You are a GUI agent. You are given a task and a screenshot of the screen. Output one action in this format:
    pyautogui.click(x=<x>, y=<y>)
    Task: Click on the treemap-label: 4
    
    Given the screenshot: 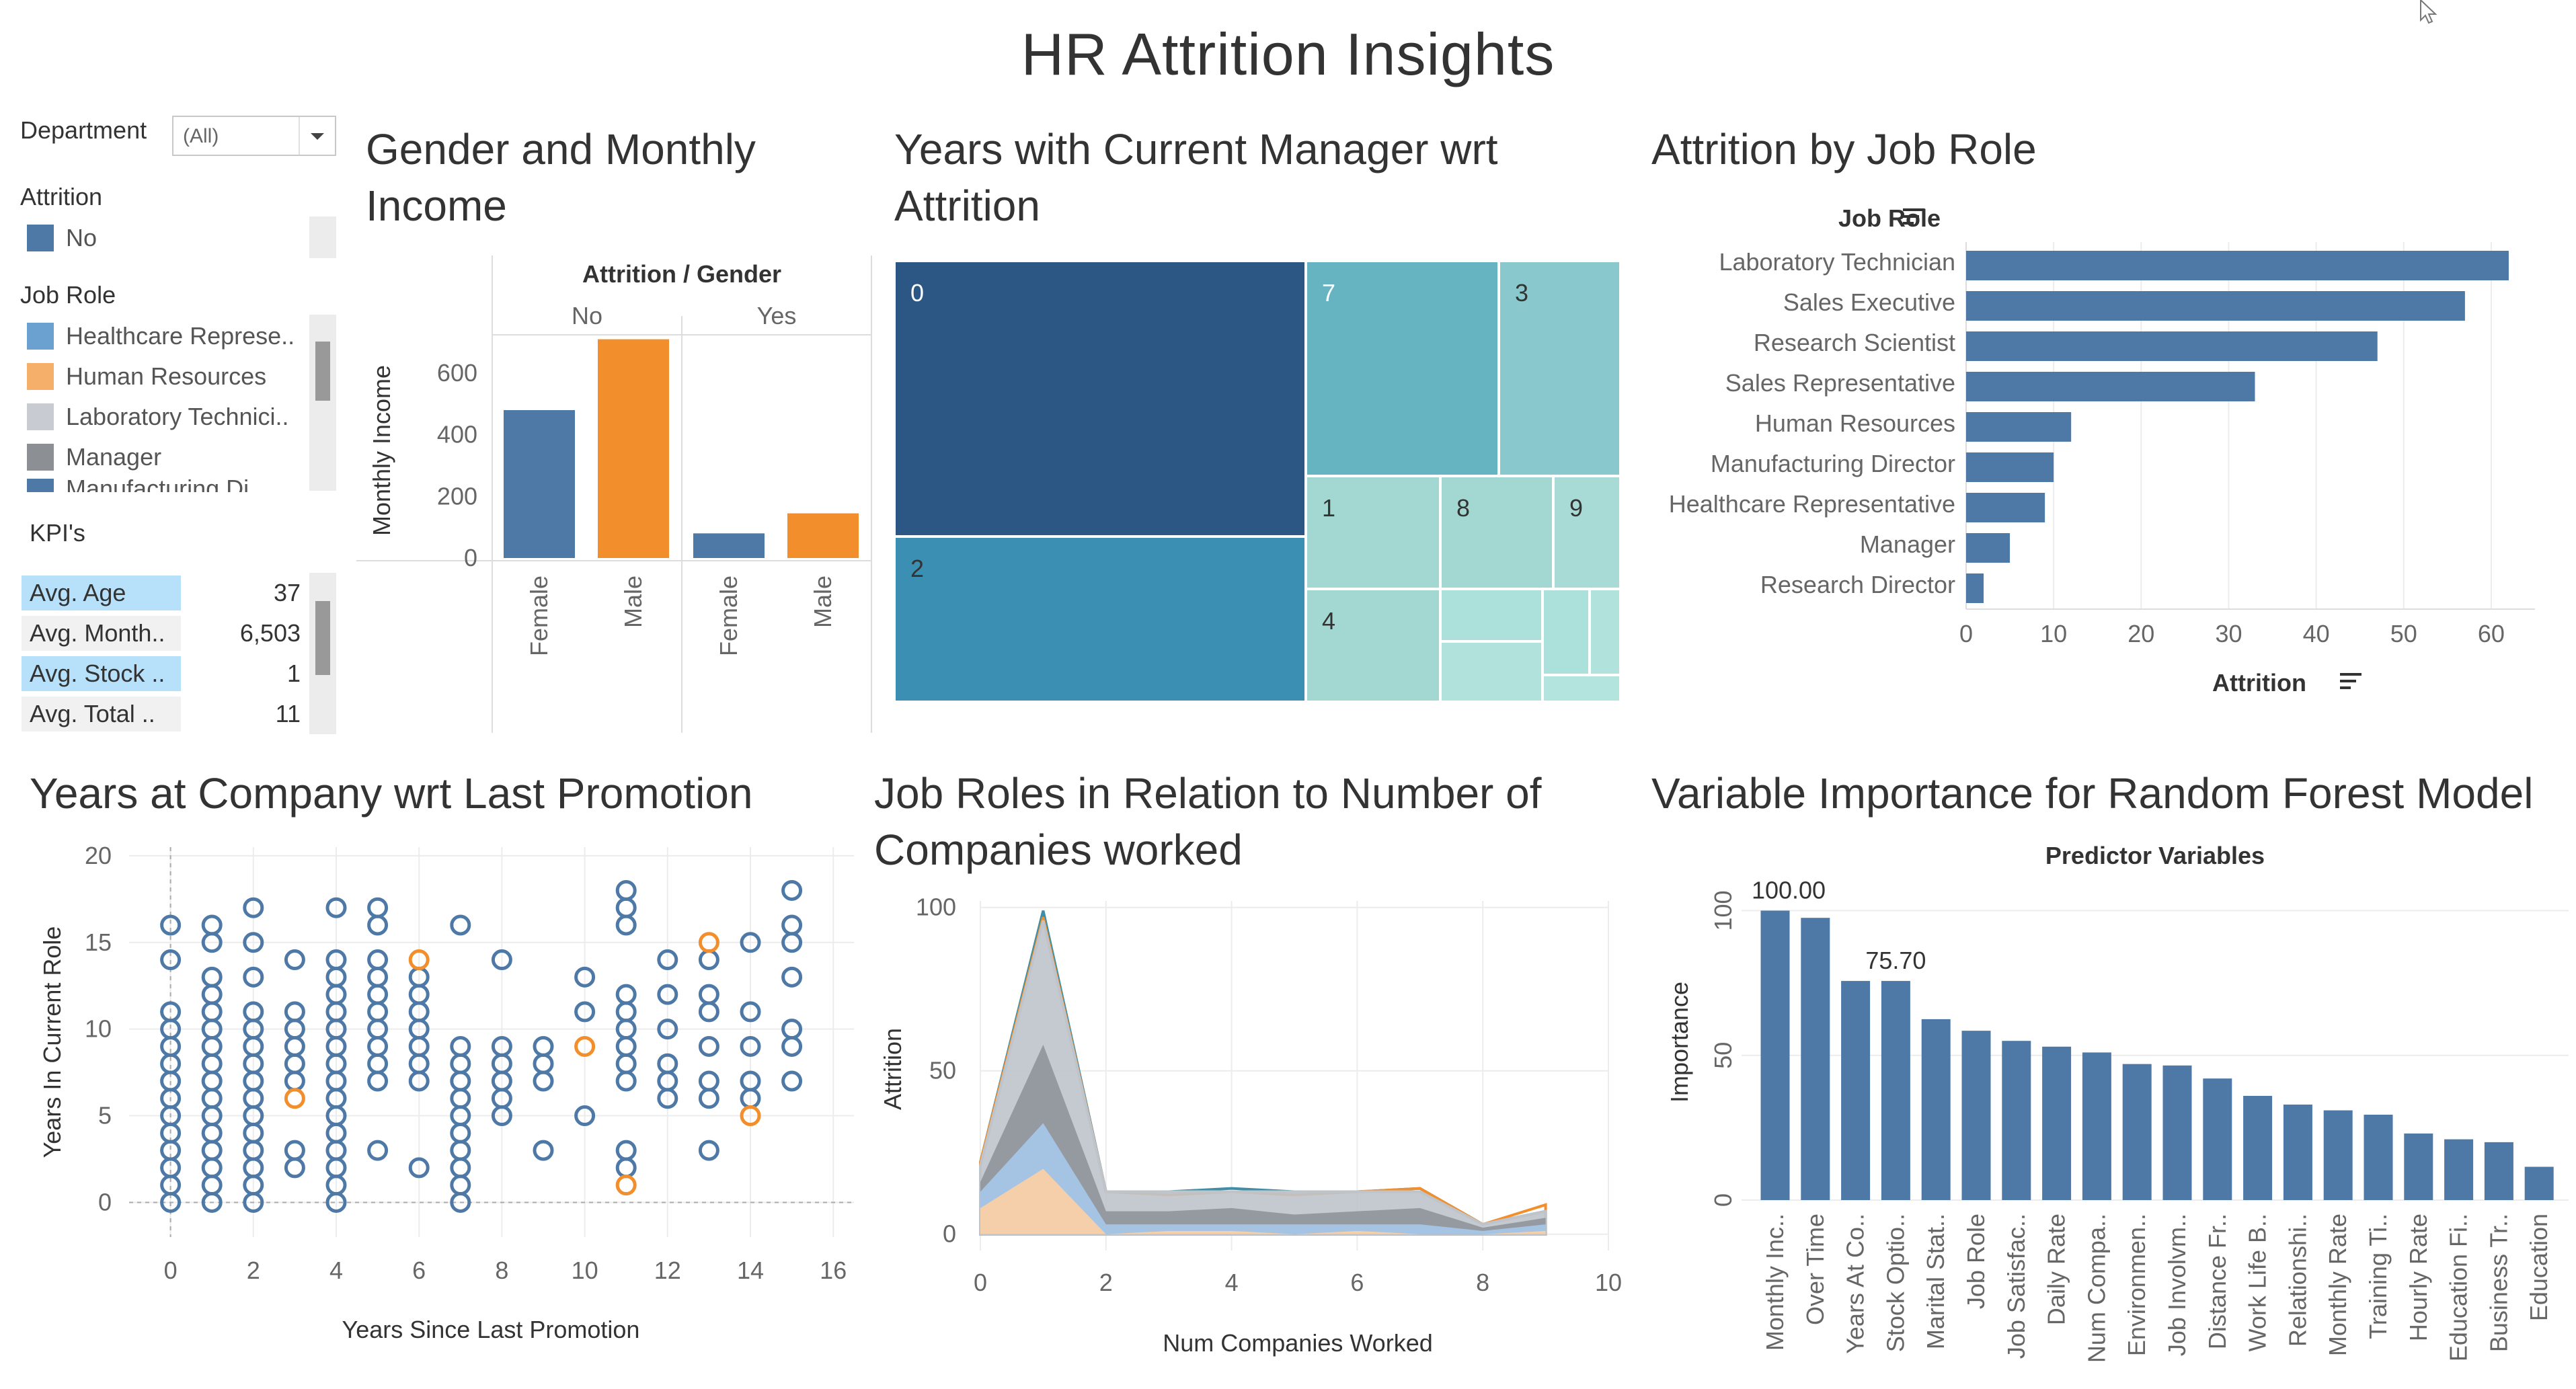 What is the action you would take?
    pyautogui.click(x=1329, y=621)
    